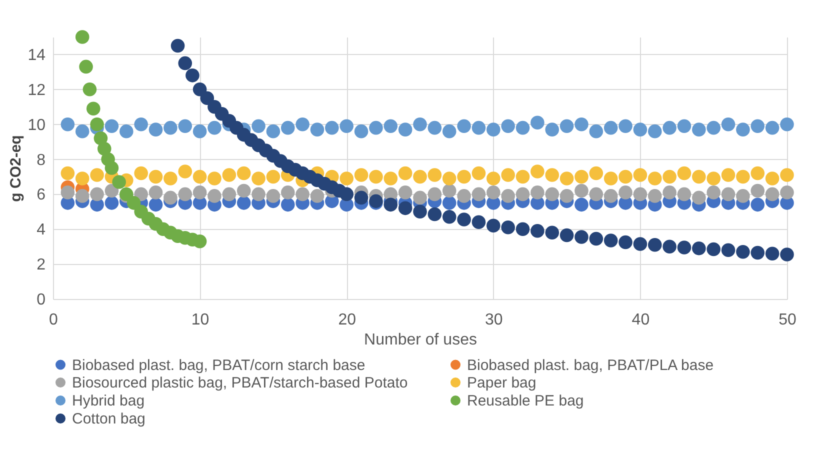  Describe the element at coordinates (41, 265) in the screenshot. I see `y-tick-label: 2` at that location.